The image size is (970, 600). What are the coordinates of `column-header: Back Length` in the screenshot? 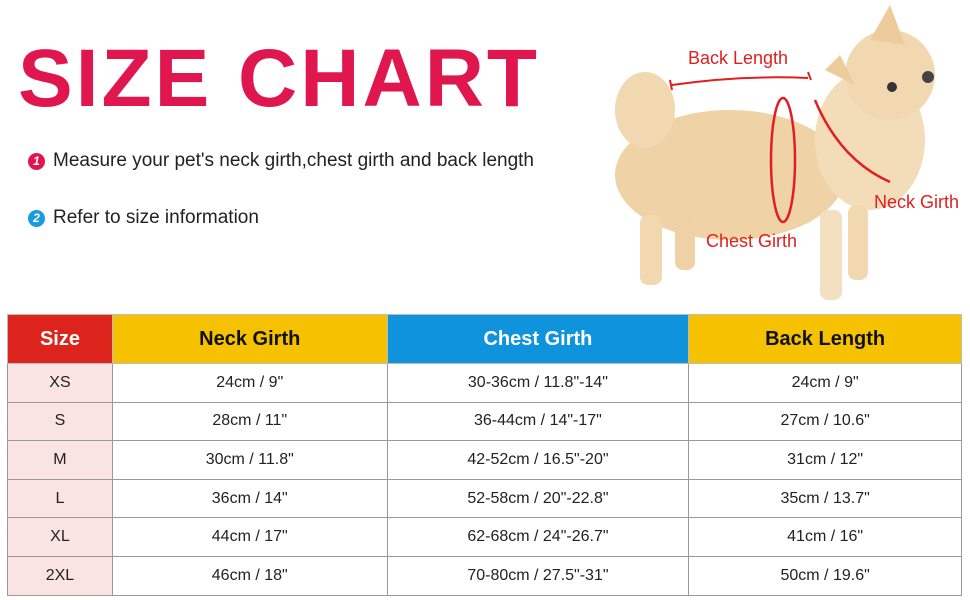 It's located at (825, 339).